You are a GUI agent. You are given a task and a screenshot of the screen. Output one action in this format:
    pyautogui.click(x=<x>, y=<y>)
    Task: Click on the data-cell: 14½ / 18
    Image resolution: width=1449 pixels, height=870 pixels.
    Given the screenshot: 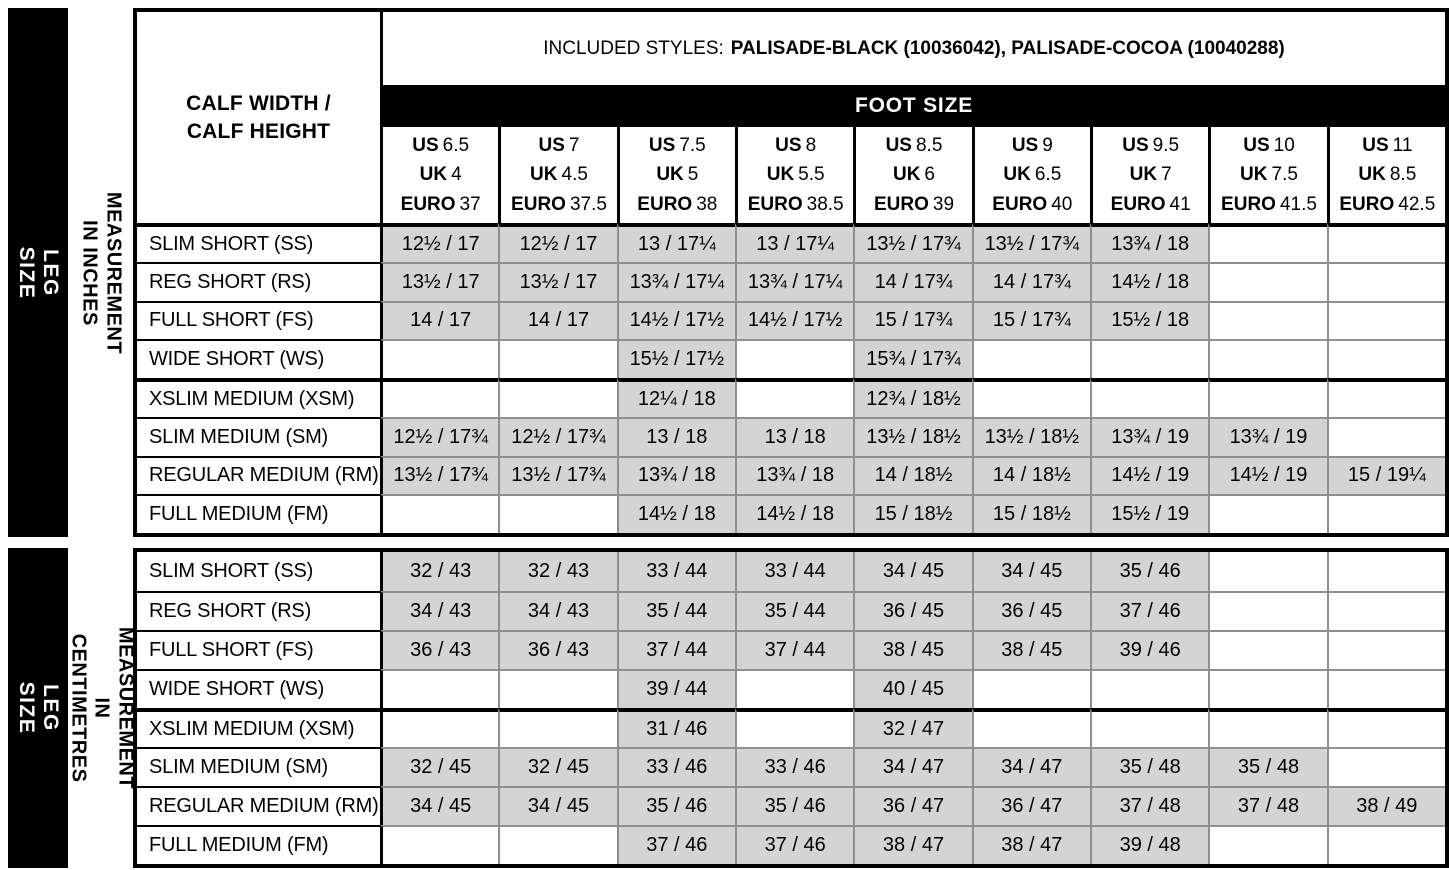 What is the action you would take?
    pyautogui.click(x=675, y=513)
    